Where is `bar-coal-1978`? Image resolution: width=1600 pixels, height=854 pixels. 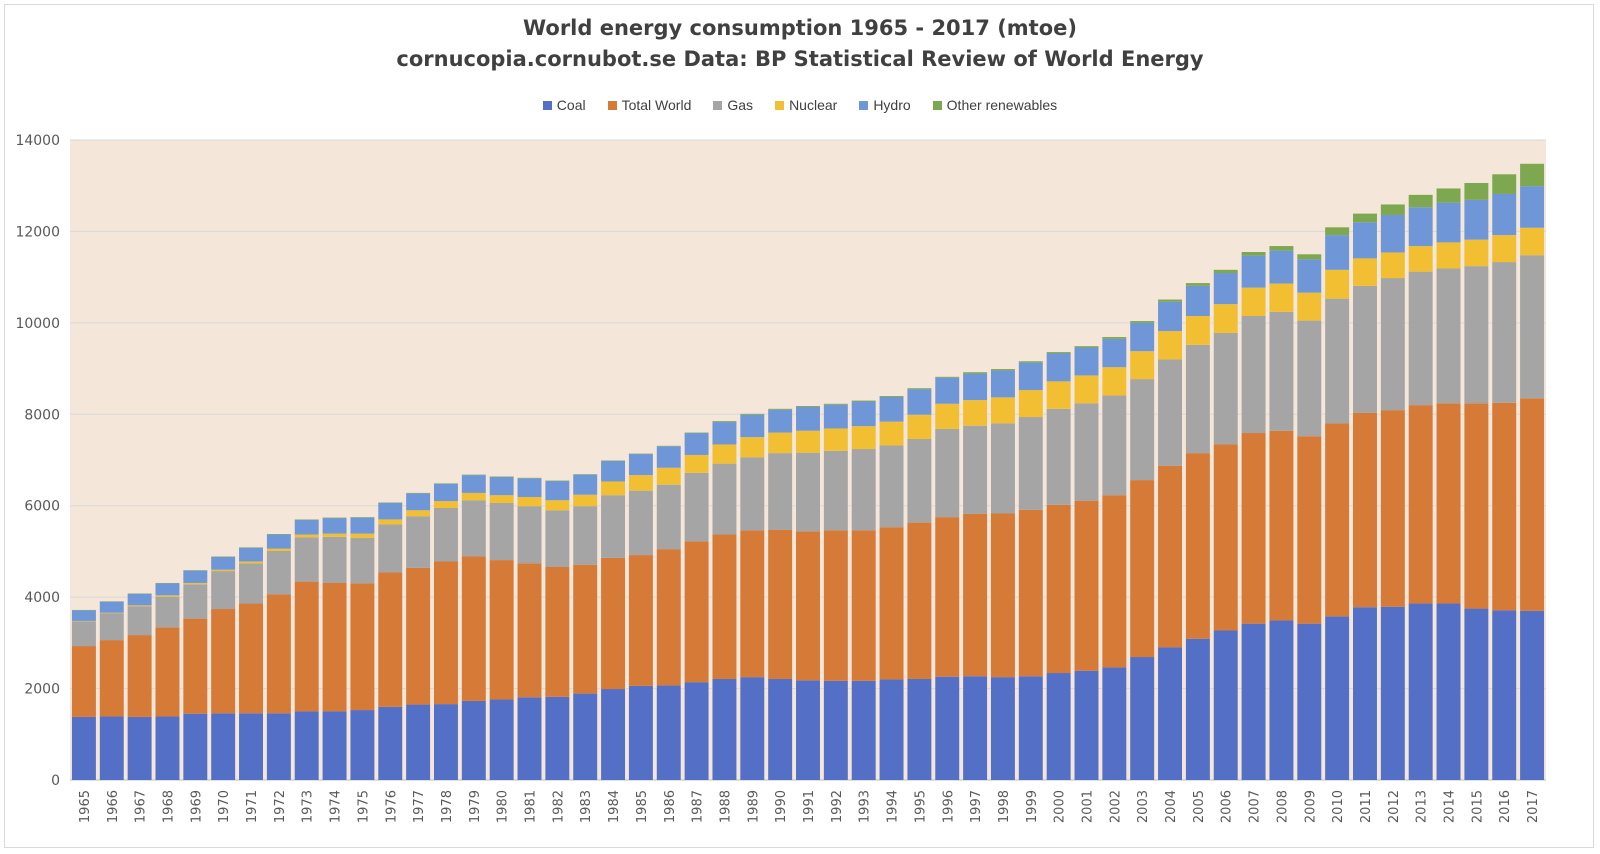 bar-coal-1978 is located at coordinates (445, 742).